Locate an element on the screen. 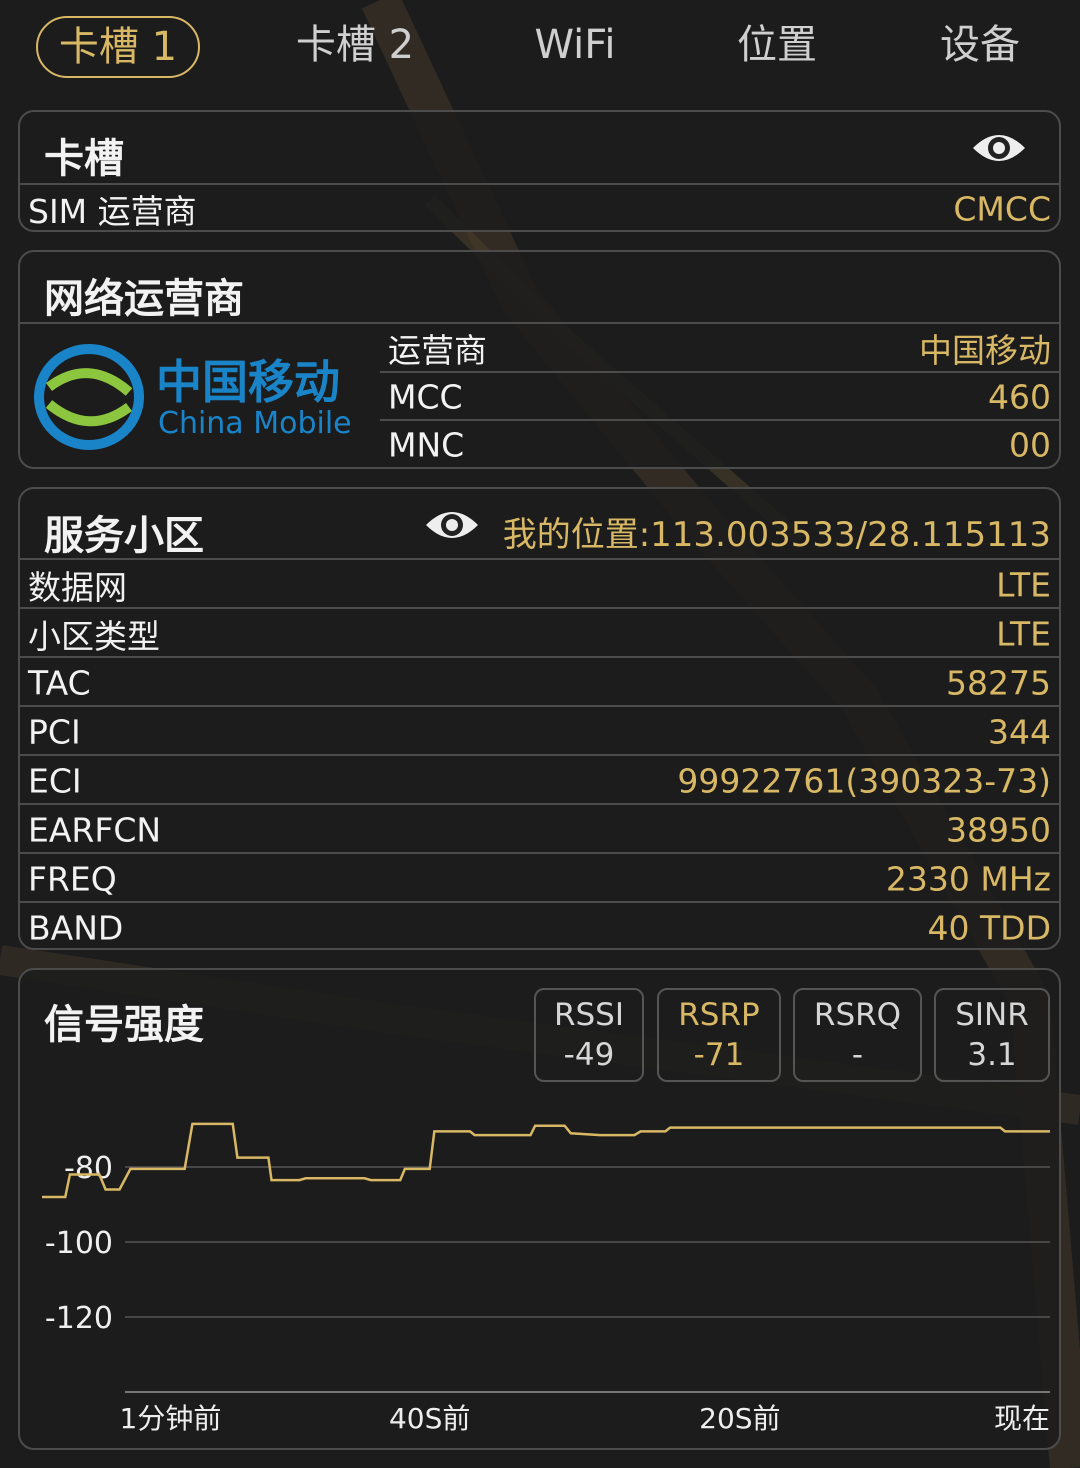  row-label: MNC is located at coordinates (426, 445).